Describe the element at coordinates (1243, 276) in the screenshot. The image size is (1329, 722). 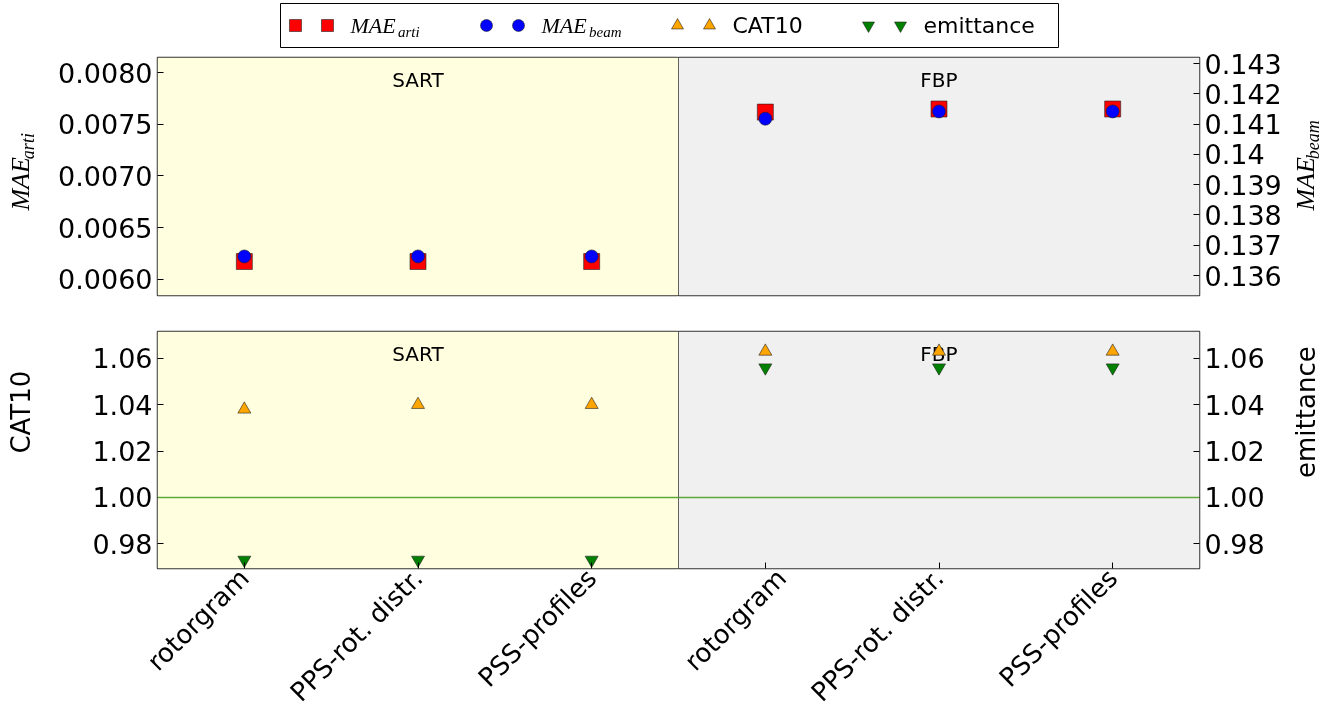
I see `y2-tick-label: 0.136` at that location.